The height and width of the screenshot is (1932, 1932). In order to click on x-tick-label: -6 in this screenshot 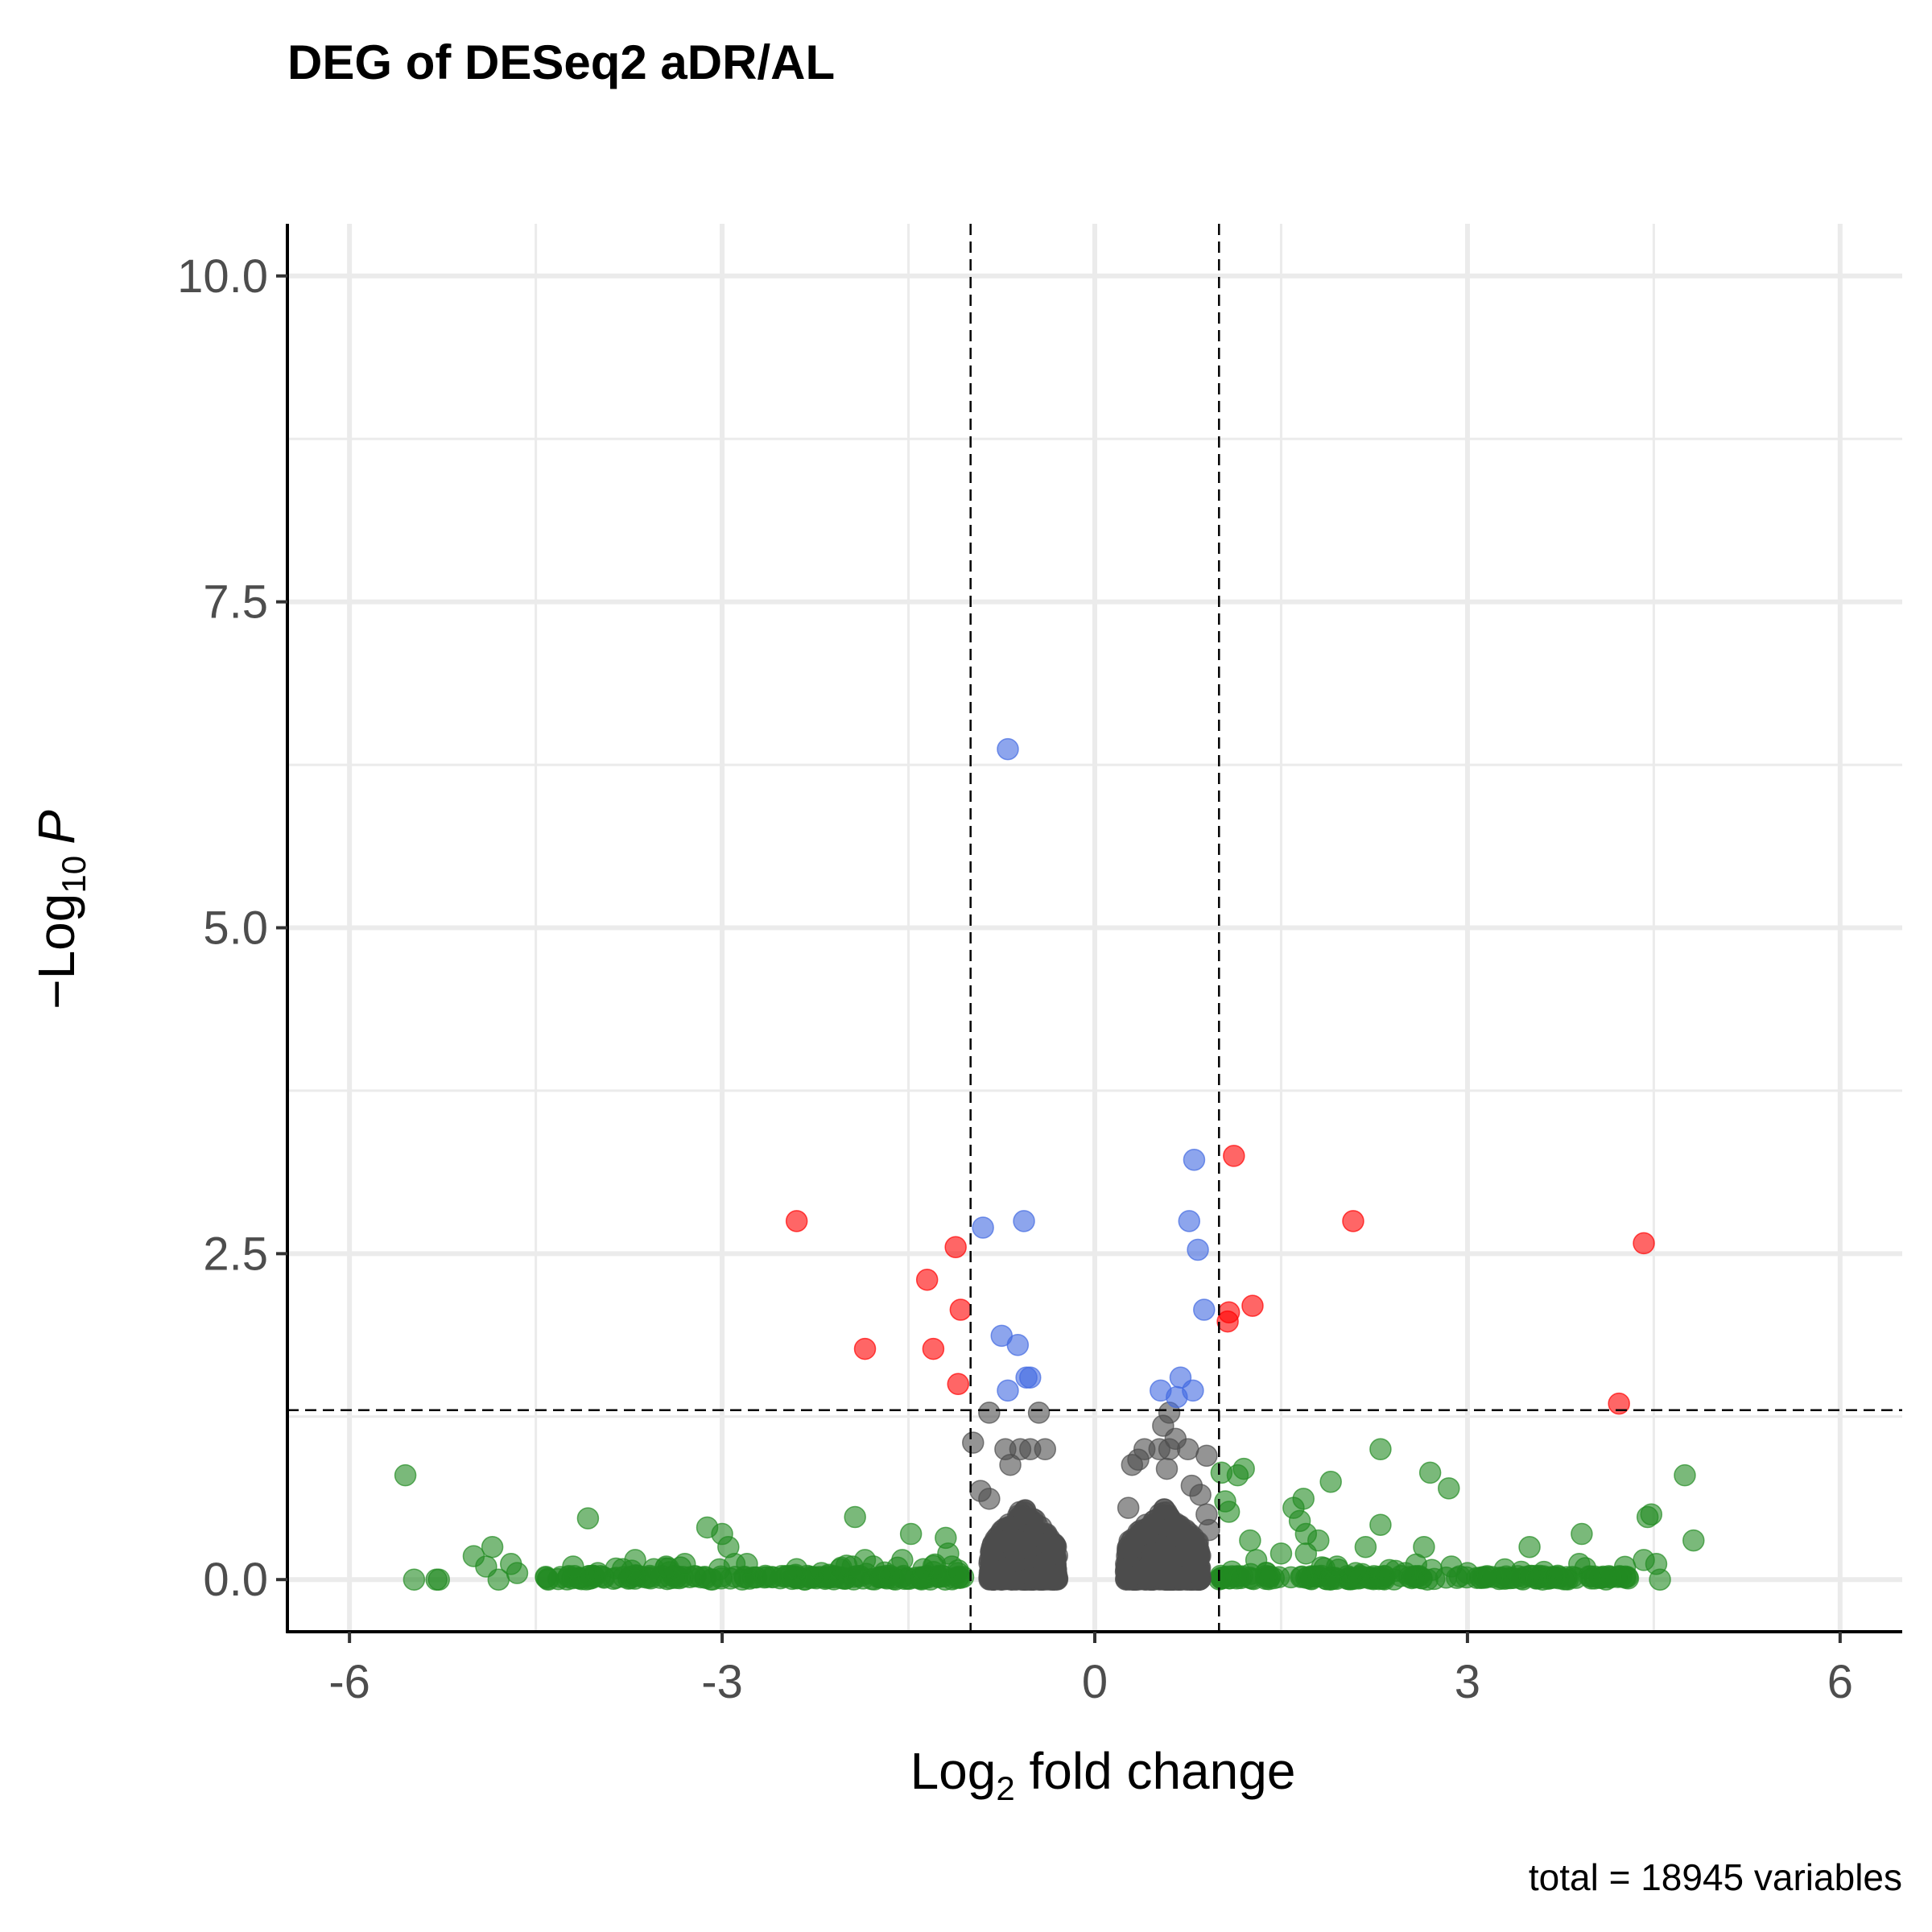, I will do `click(349, 1682)`.